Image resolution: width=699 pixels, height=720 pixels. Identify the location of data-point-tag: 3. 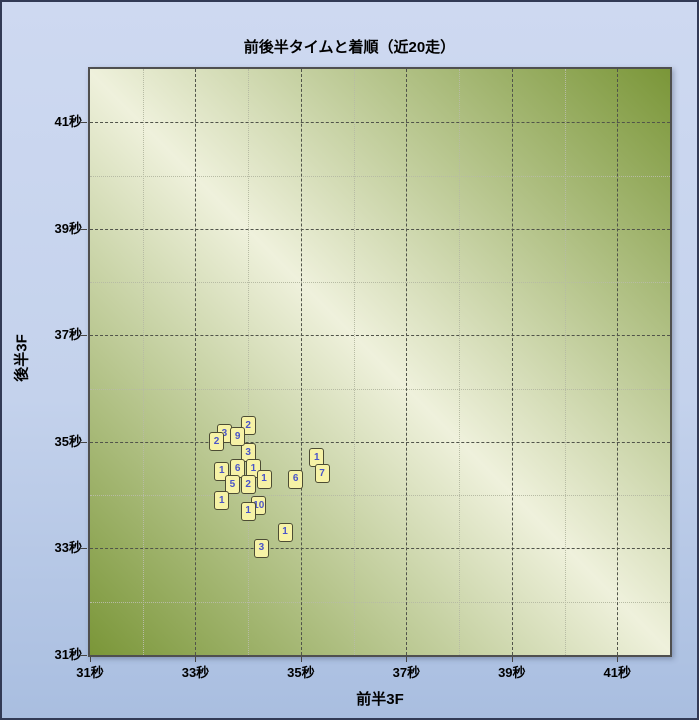
(261, 548).